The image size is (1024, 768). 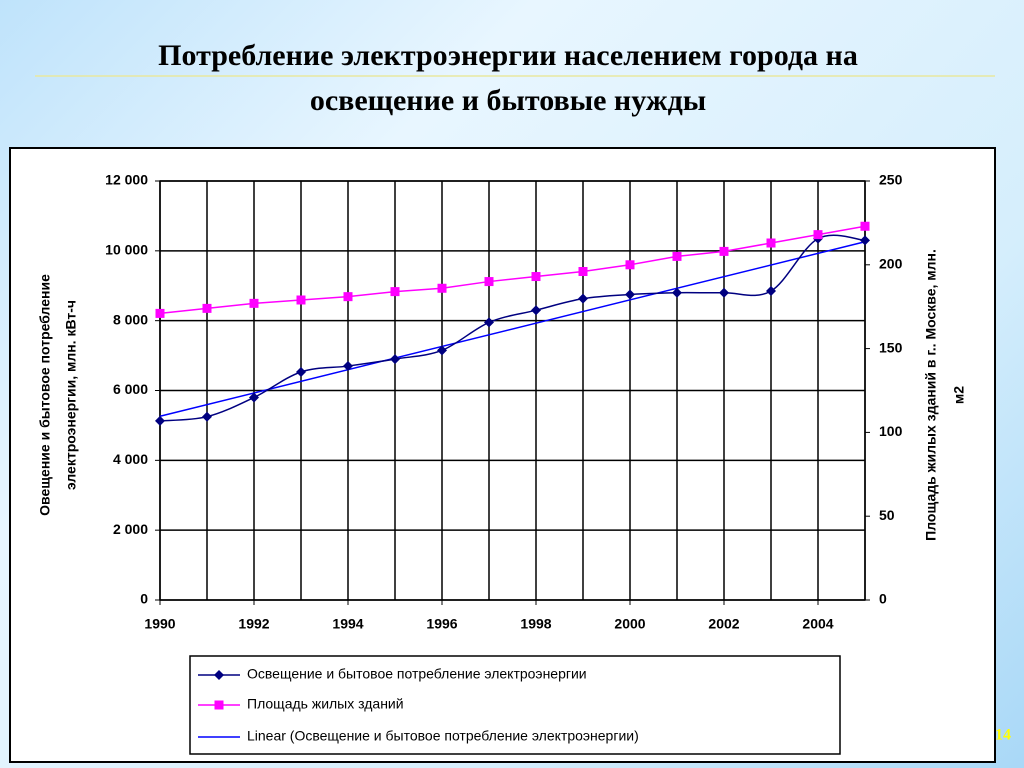 What do you see at coordinates (891, 180) in the screenshot?
I see `y2-tick-label: 250` at bounding box center [891, 180].